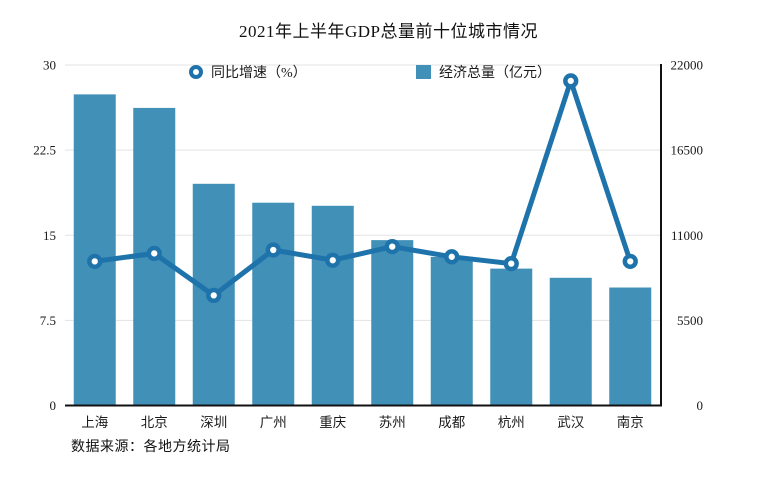 The image size is (777, 482). Describe the element at coordinates (333, 260) in the screenshot. I see `line-marker-重庆` at that location.